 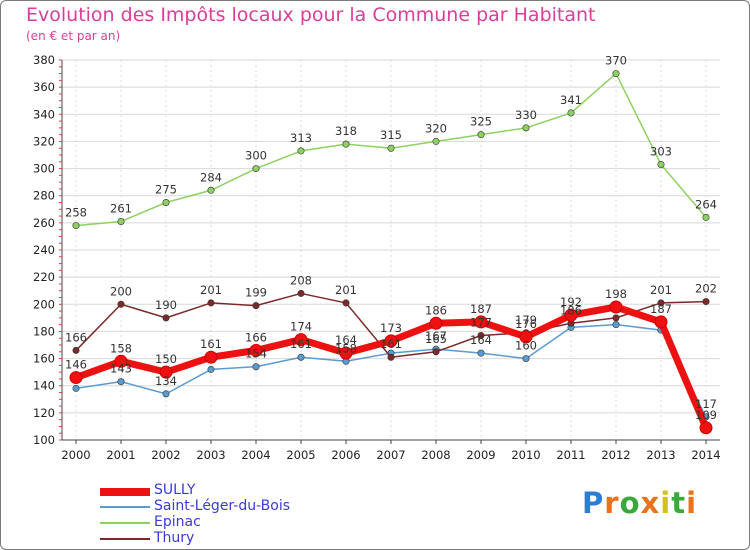 What do you see at coordinates (571, 302) in the screenshot?
I see `data-label-sully: 192` at bounding box center [571, 302].